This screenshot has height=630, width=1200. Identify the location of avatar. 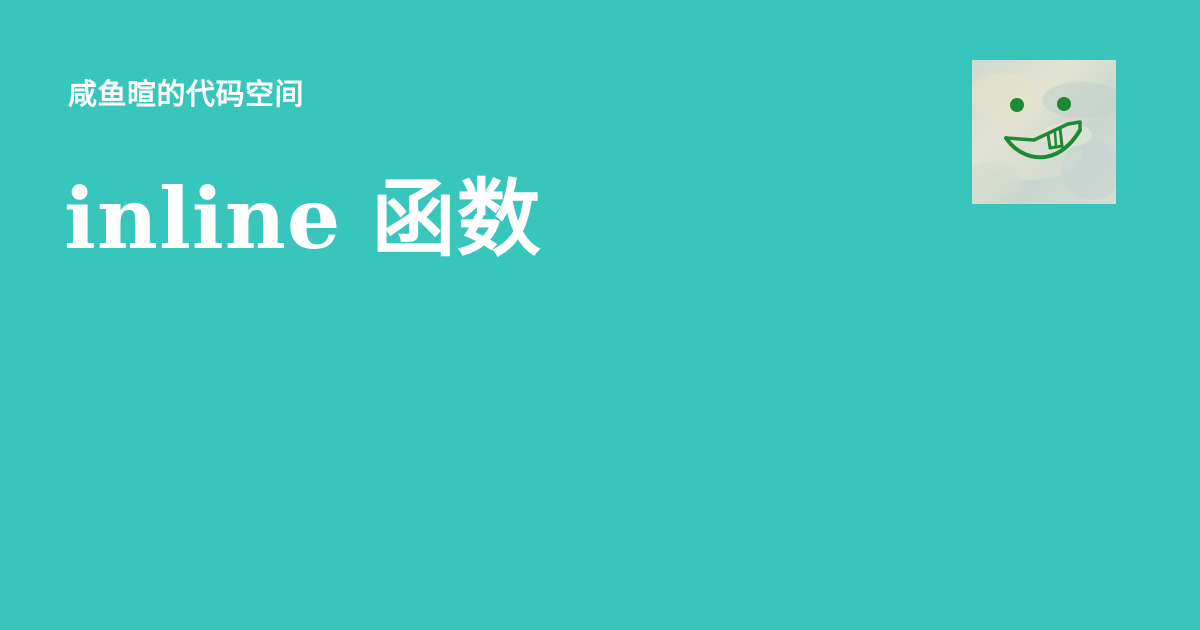
(1044, 132).